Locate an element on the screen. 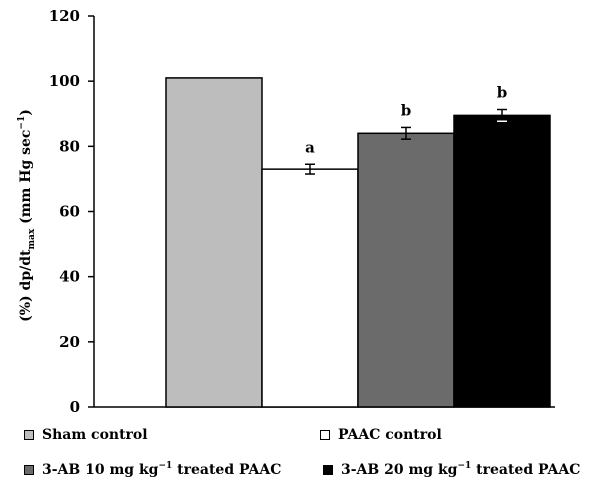 This screenshot has height=493, width=595. y-tick-label-60: 60 is located at coordinates (69, 212).